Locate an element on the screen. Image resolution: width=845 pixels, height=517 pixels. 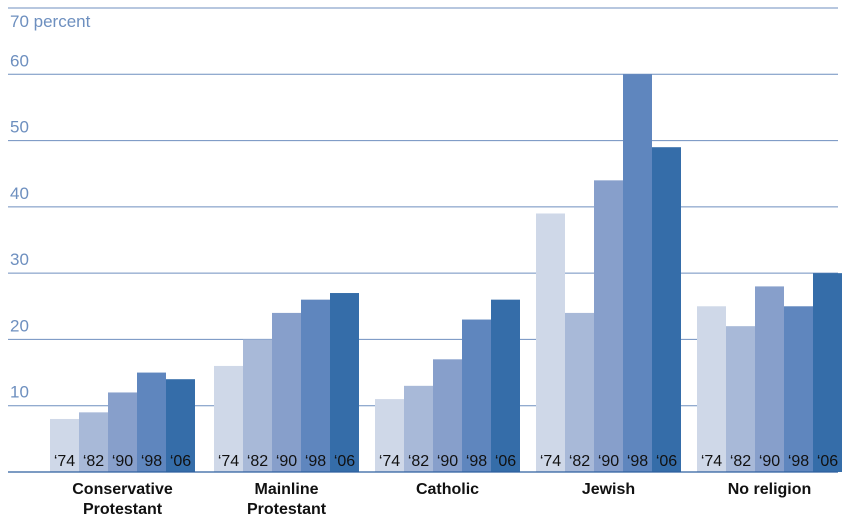
y-tick-labels: 10 20 30 40 50 60 is located at coordinates (19, 226).